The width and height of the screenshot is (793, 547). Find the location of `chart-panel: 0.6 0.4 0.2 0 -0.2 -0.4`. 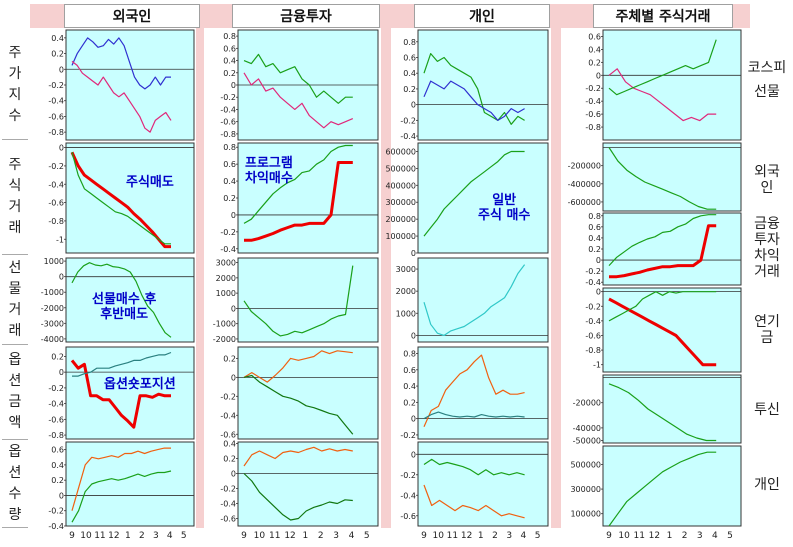

chart-panel: 0.6 0.4 0.2 0 -0.2 -0.4 is located at coordinates (121, 486).